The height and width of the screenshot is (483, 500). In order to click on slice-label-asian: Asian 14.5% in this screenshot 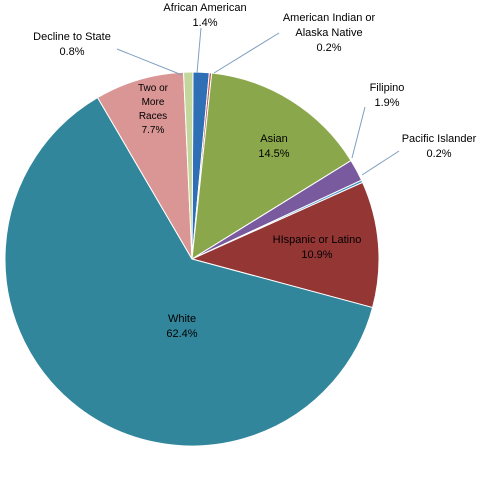, I will do `click(273, 146)`.